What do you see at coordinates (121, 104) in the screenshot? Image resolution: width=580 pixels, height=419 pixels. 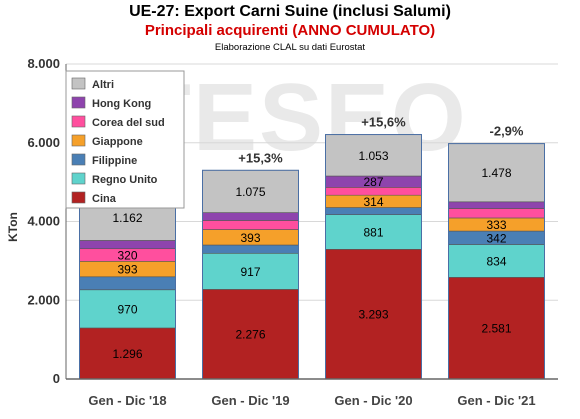 I see `legend-entry: Hong Kong` at bounding box center [121, 104].